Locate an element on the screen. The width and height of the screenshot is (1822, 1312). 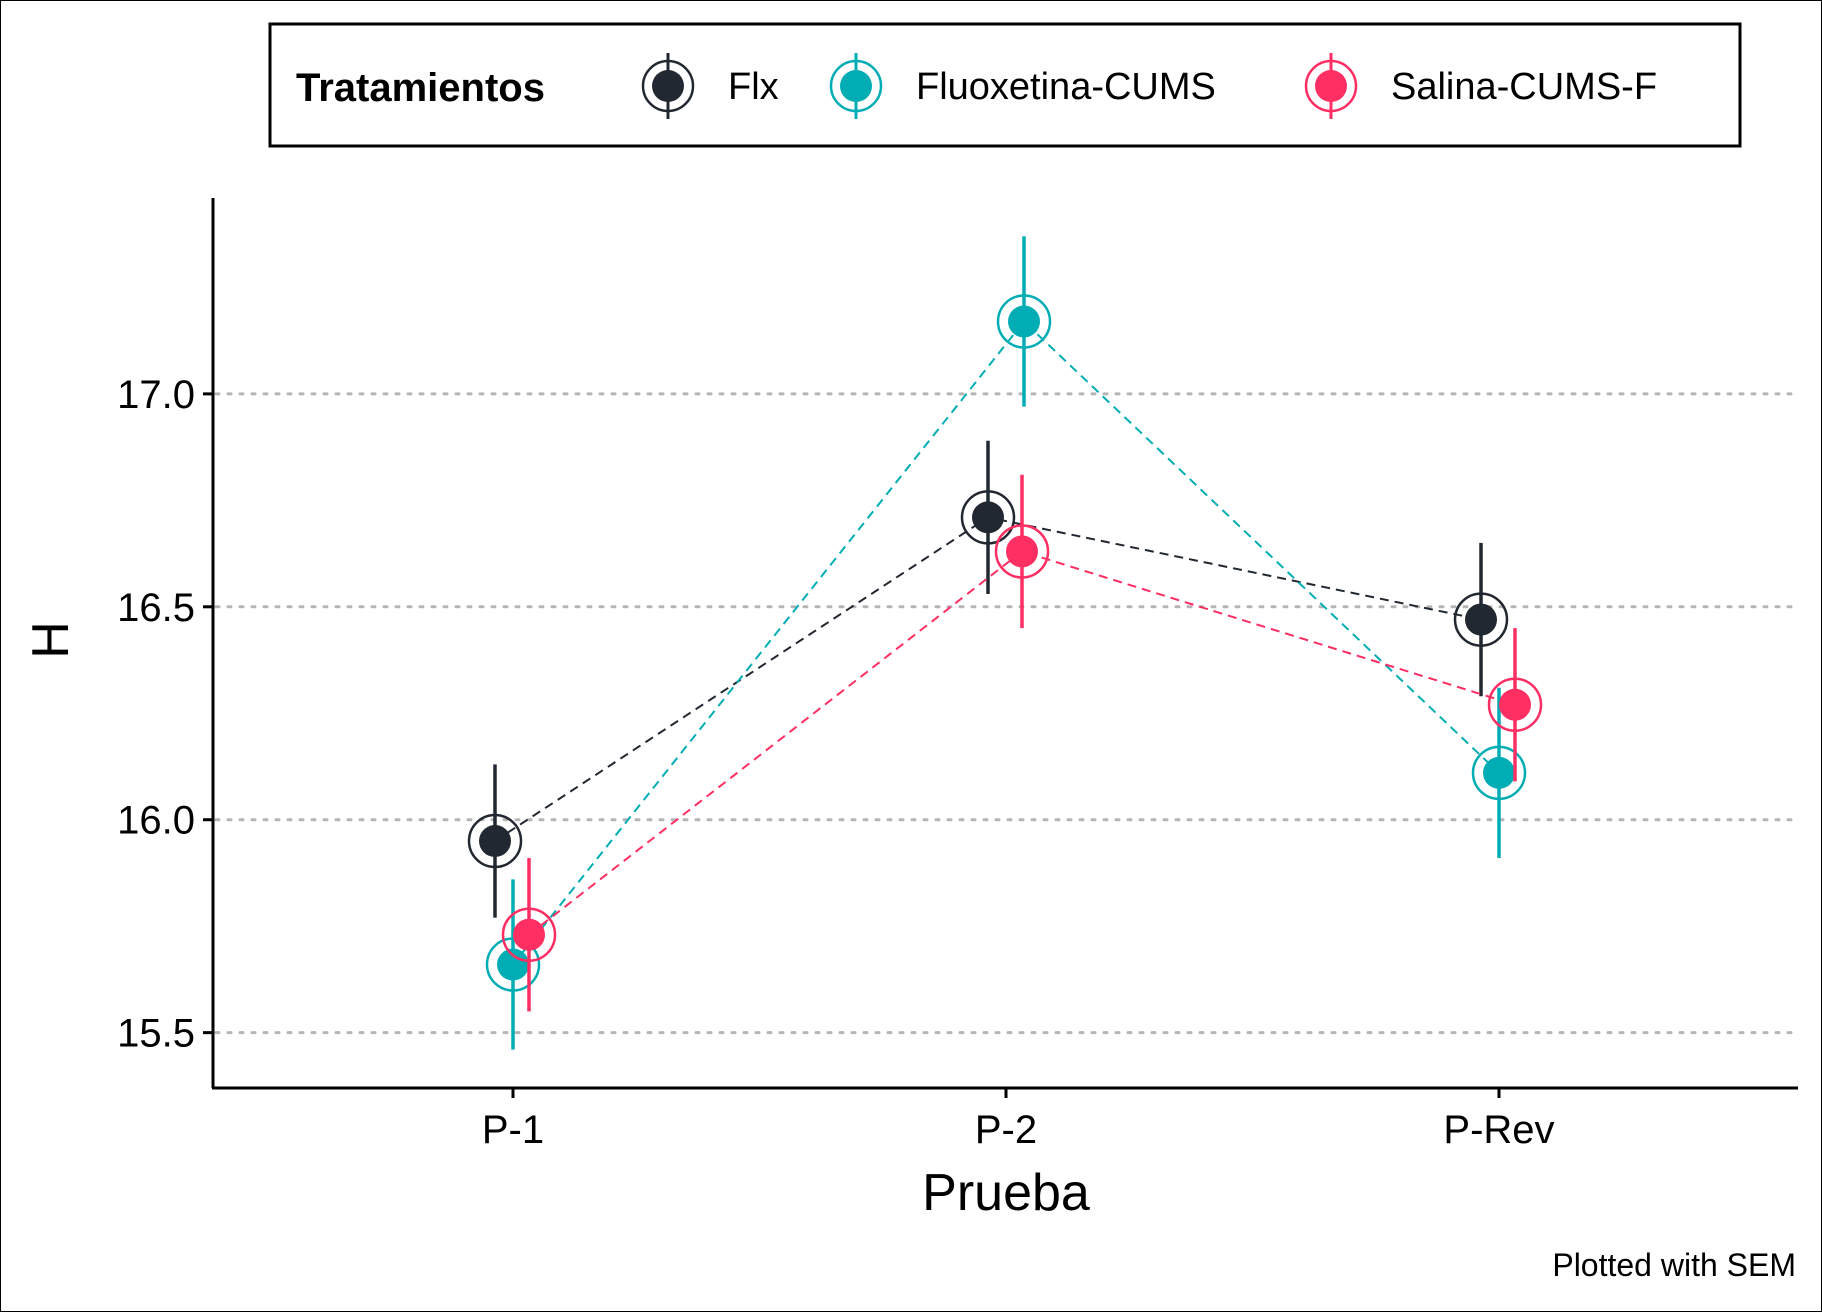
legend-label: Fluoxetina-CUMS is located at coordinates (1066, 87).